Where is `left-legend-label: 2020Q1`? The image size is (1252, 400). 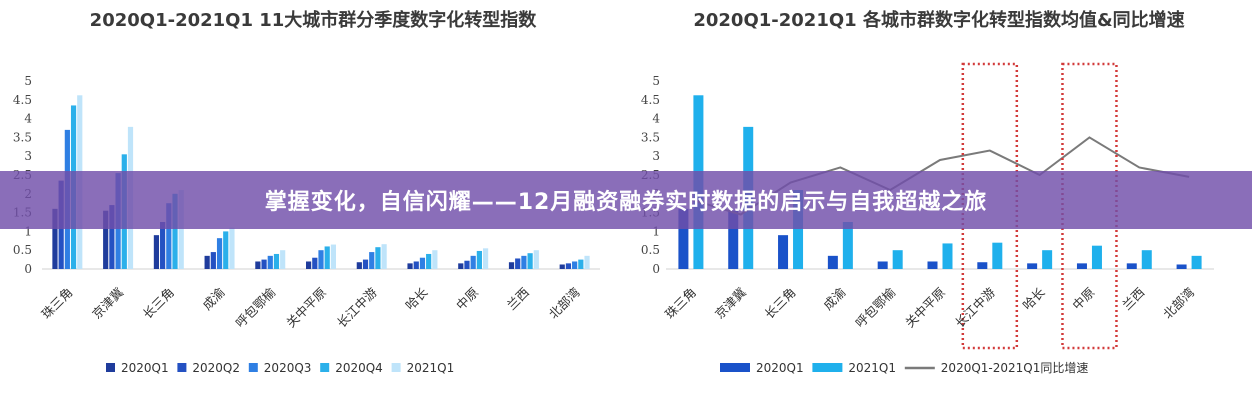
left-legend-label: 2020Q1 is located at coordinates (145, 368).